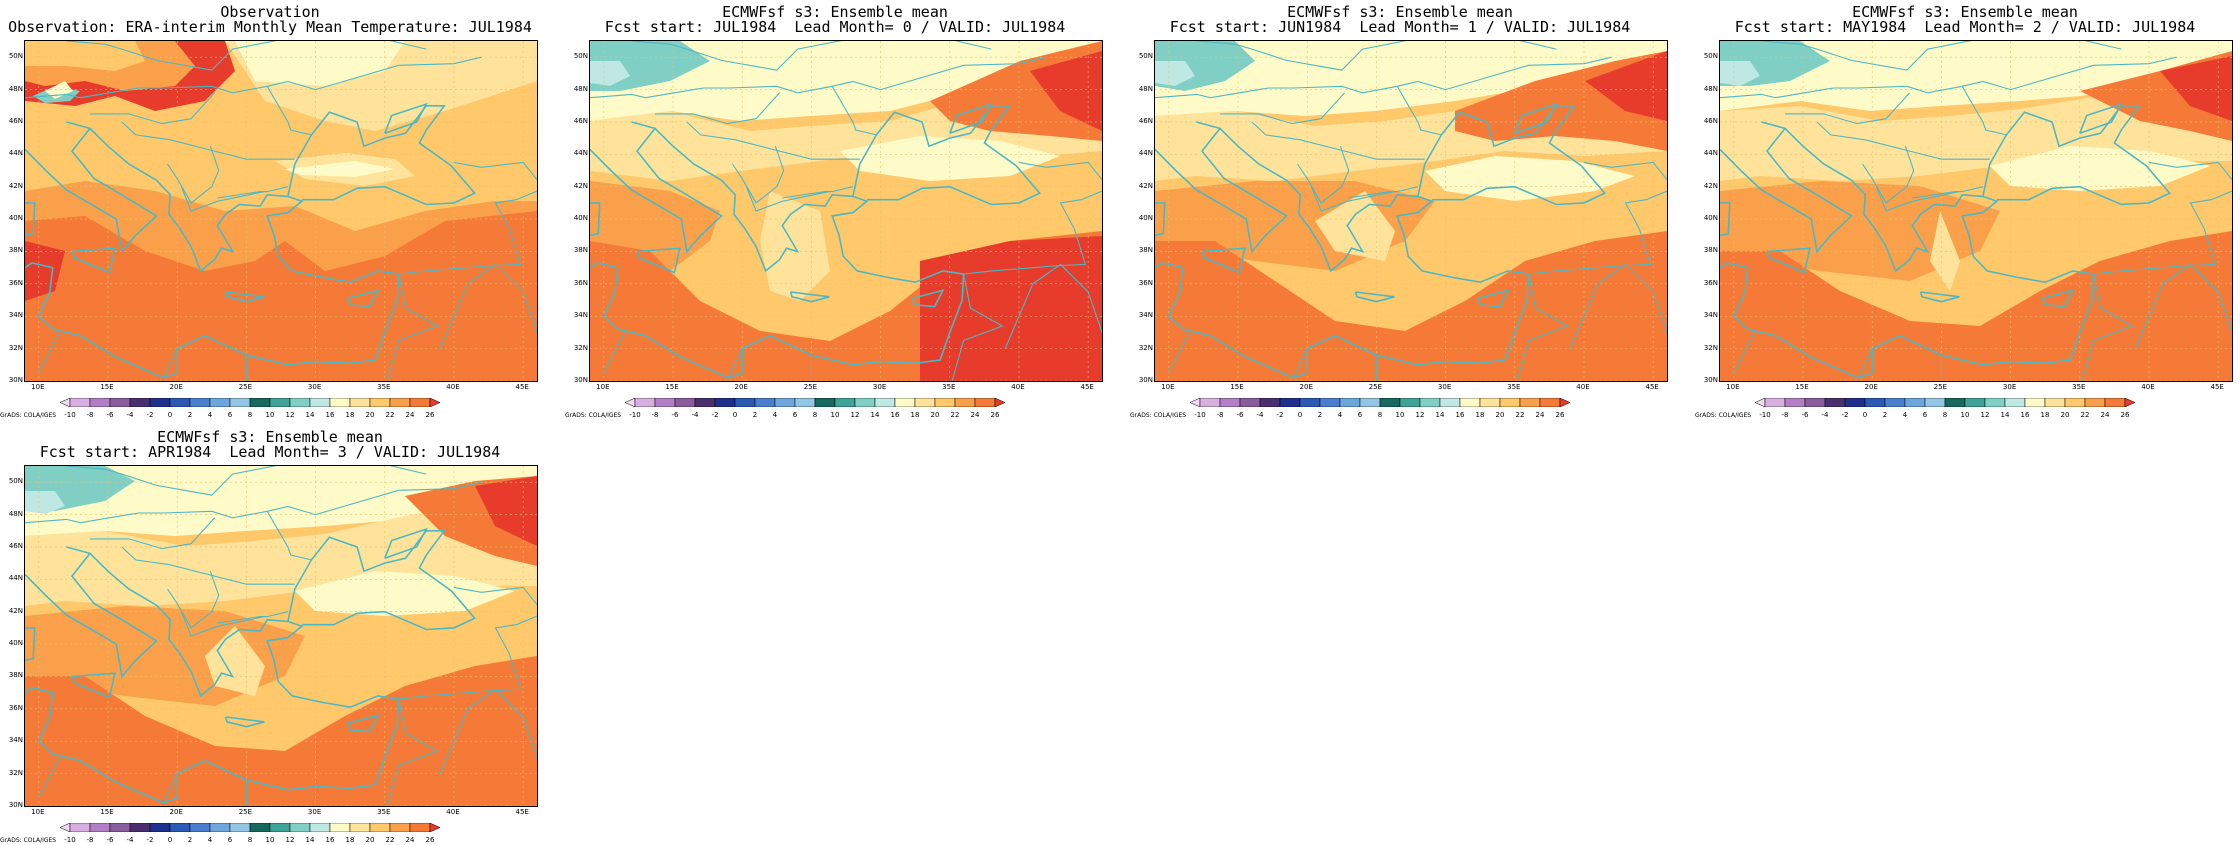 This screenshot has height=845, width=2240. What do you see at coordinates (1710, 315) in the screenshot?
I see `latitude-tick-label: 34N` at bounding box center [1710, 315].